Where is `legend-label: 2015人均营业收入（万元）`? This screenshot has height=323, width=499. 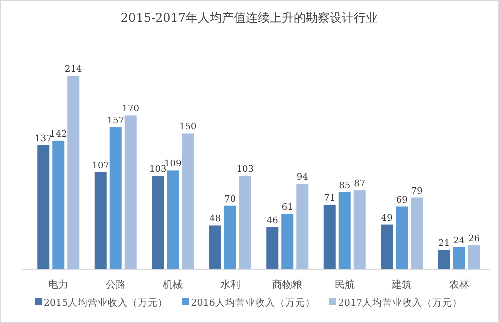 legend-label: 2015人均营业收入（万元） is located at coordinates (106, 303).